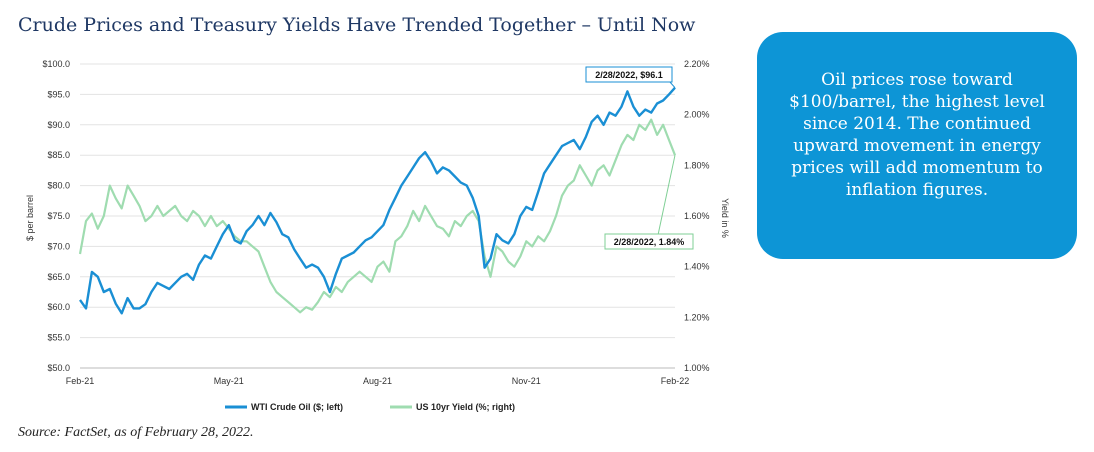  I want to click on left-tick-label: $75.0, so click(58, 216).